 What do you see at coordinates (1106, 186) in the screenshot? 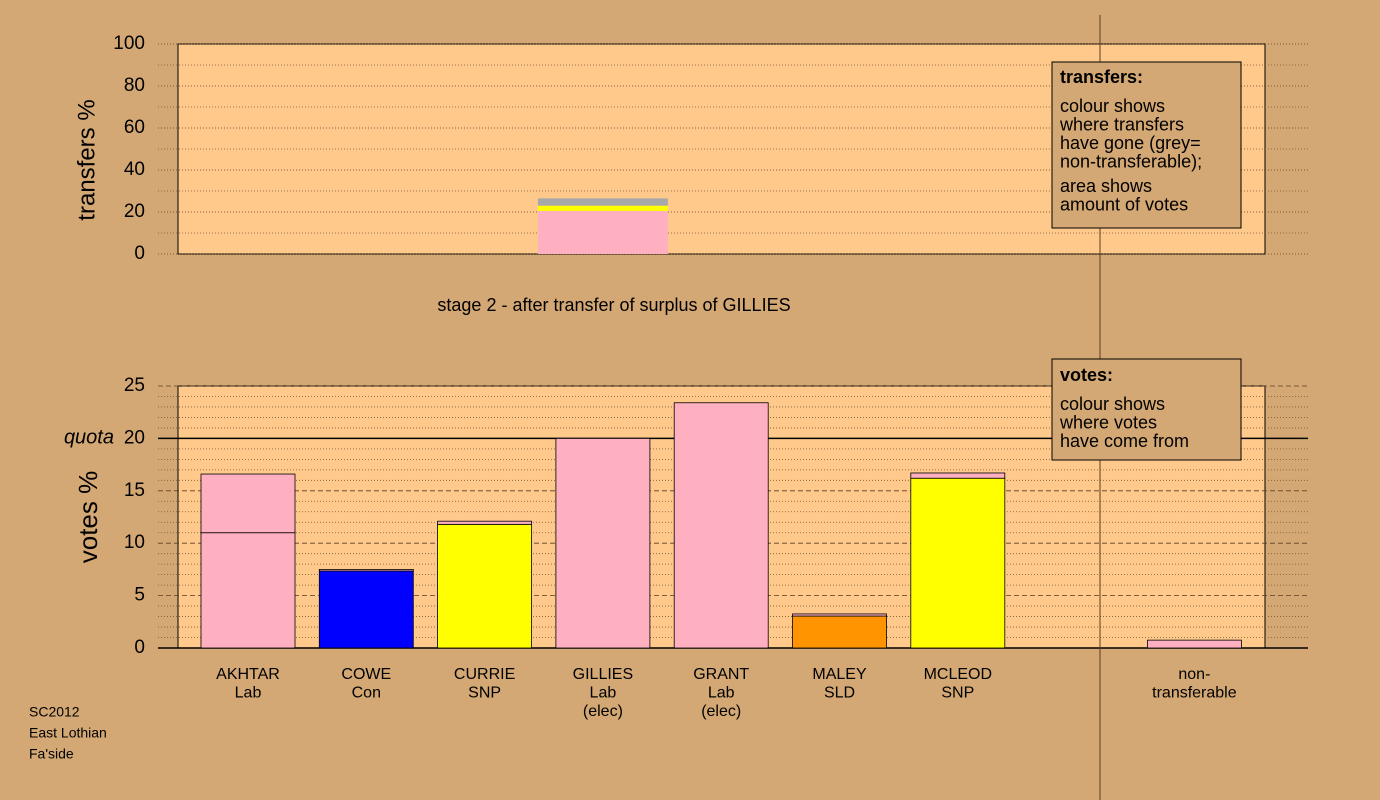
I see `legend-text: area shows` at bounding box center [1106, 186].